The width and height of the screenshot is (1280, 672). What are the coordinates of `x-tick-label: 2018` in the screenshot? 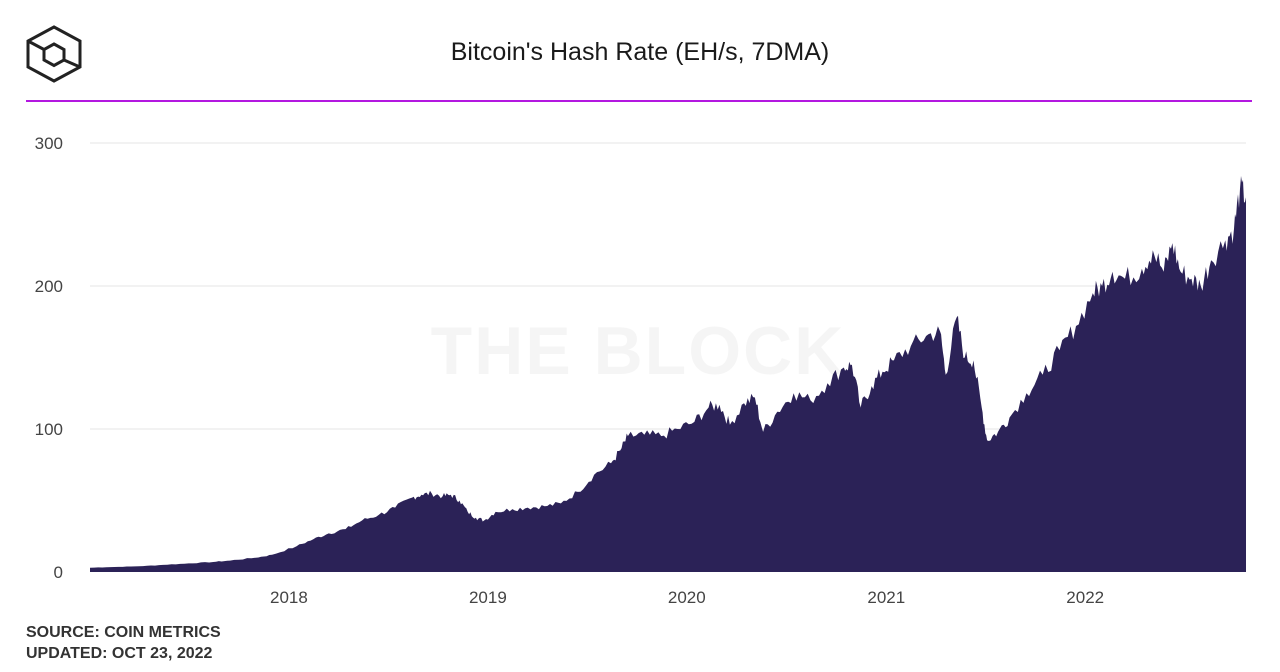 It's located at (289, 597).